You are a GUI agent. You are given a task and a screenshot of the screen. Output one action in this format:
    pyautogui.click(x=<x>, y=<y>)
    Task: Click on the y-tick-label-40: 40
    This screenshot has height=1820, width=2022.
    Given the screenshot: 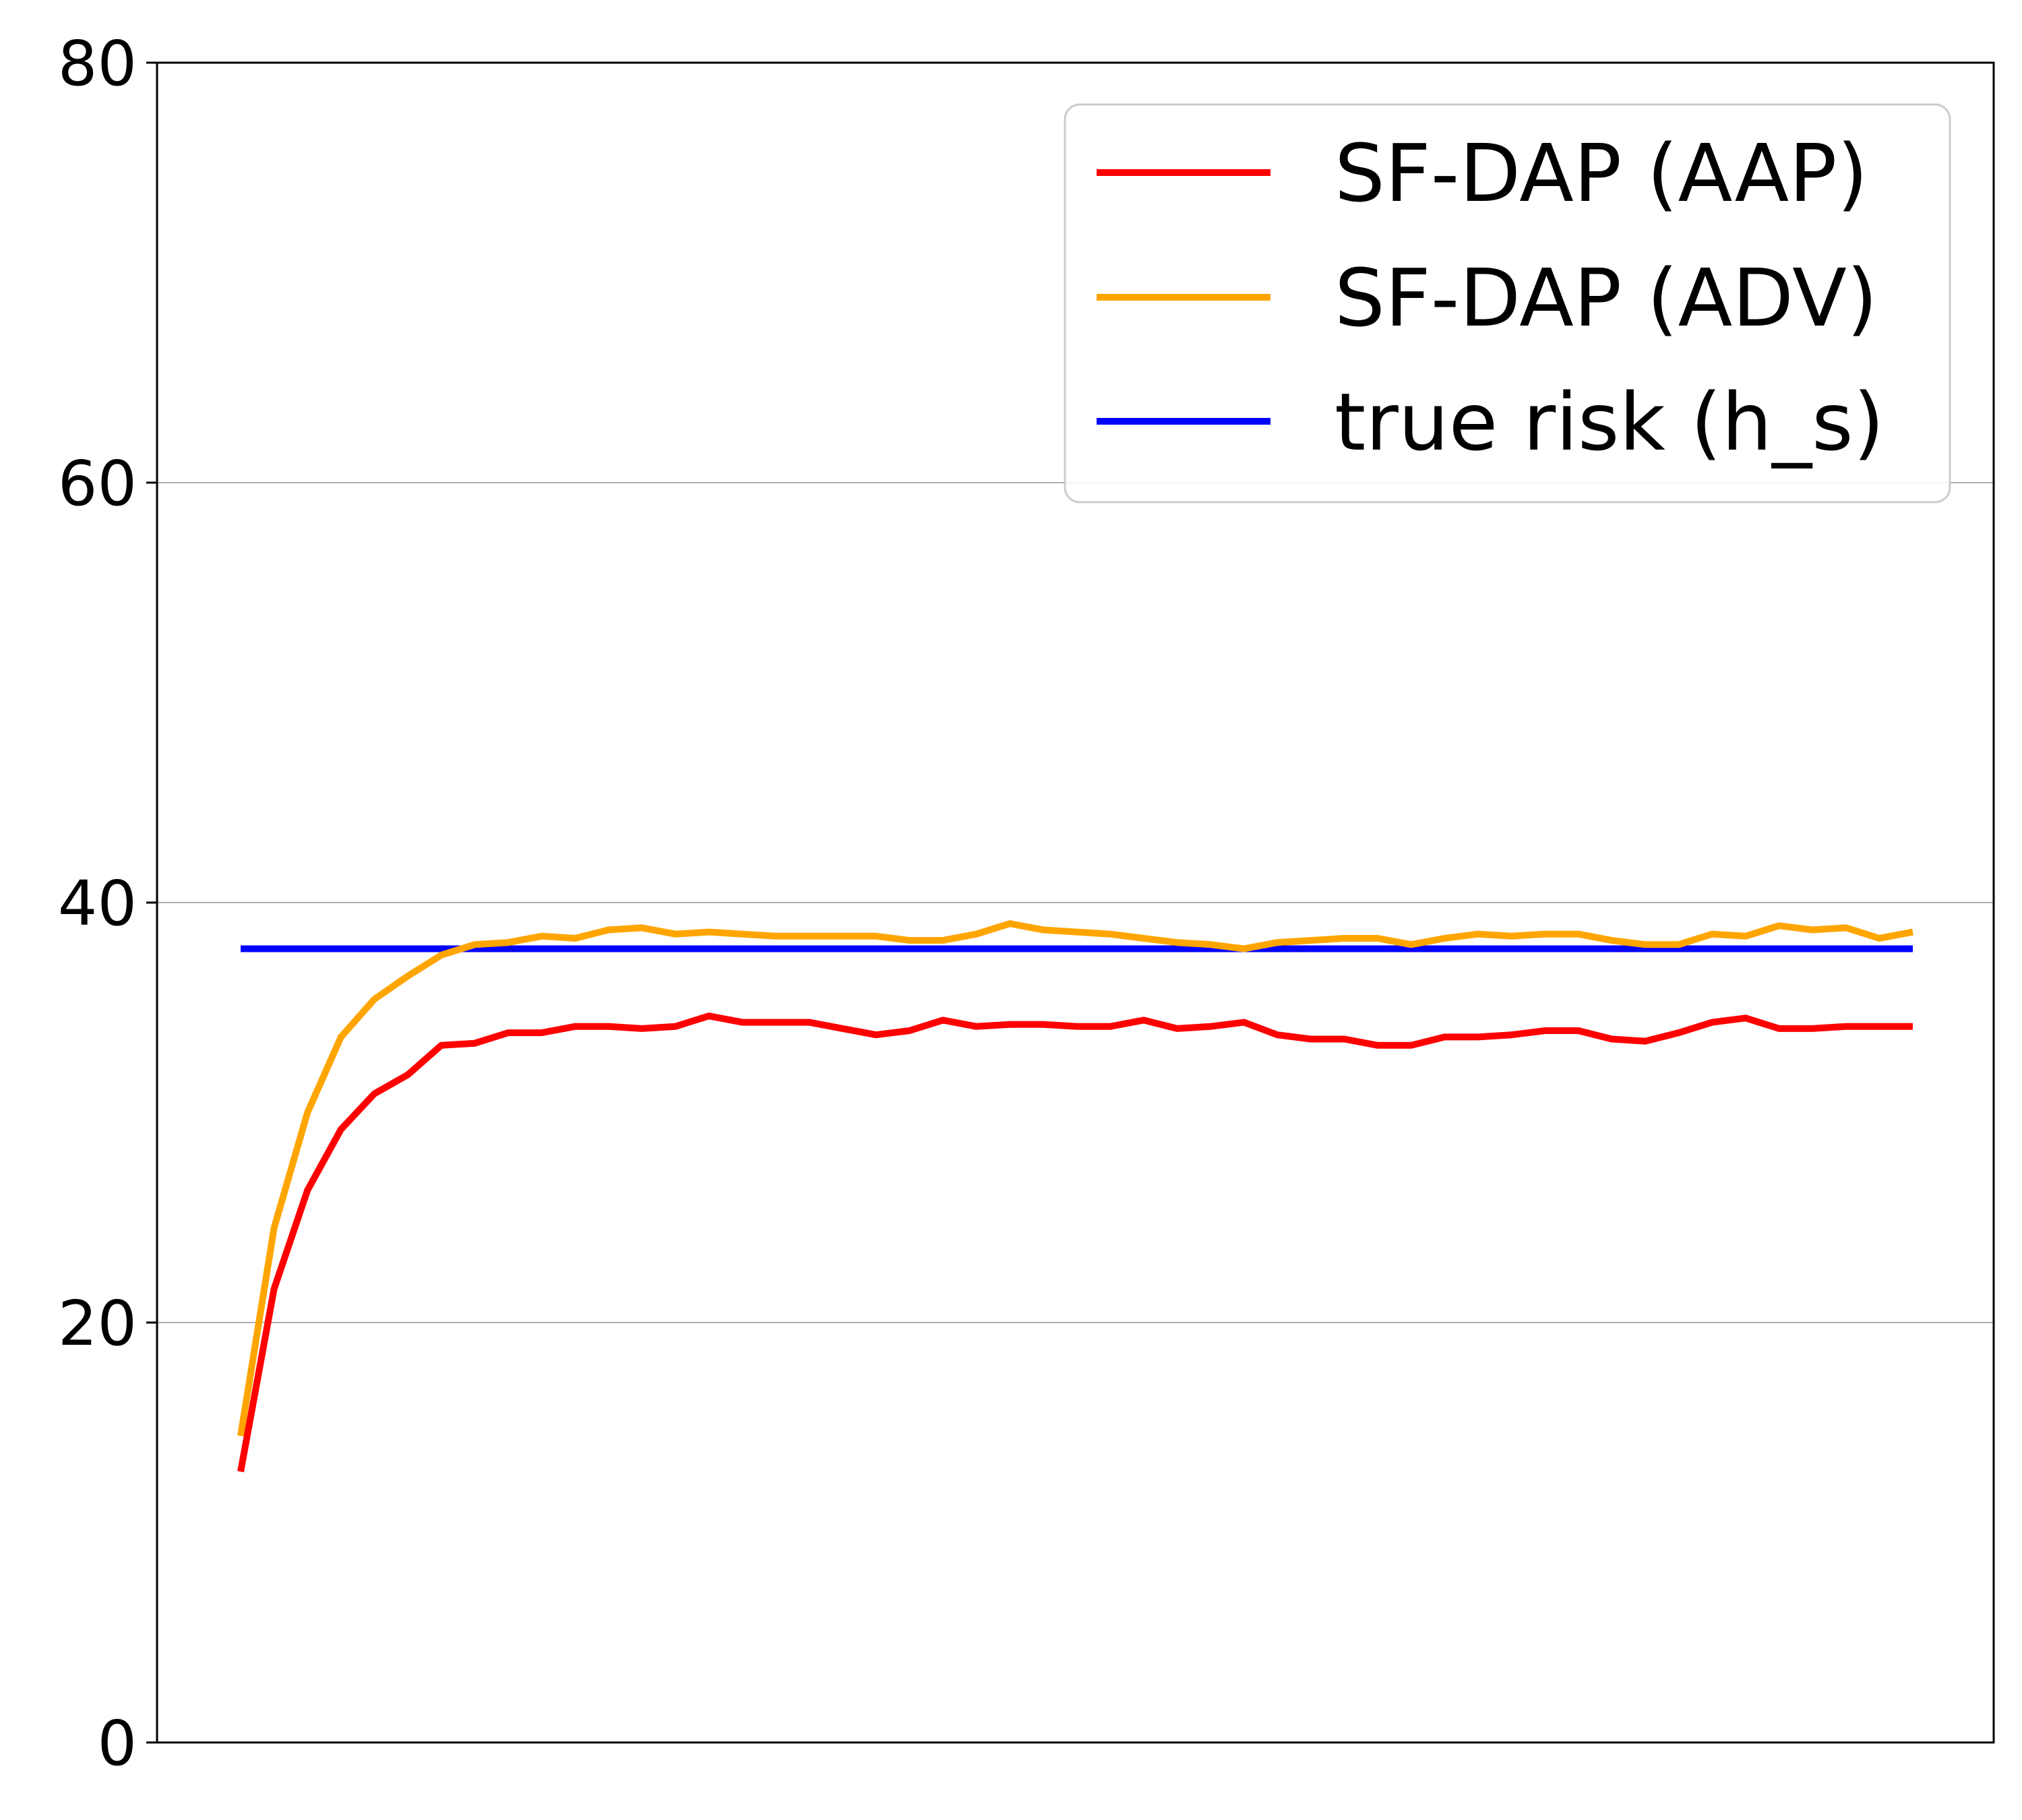 What is the action you would take?
    pyautogui.click(x=97, y=904)
    